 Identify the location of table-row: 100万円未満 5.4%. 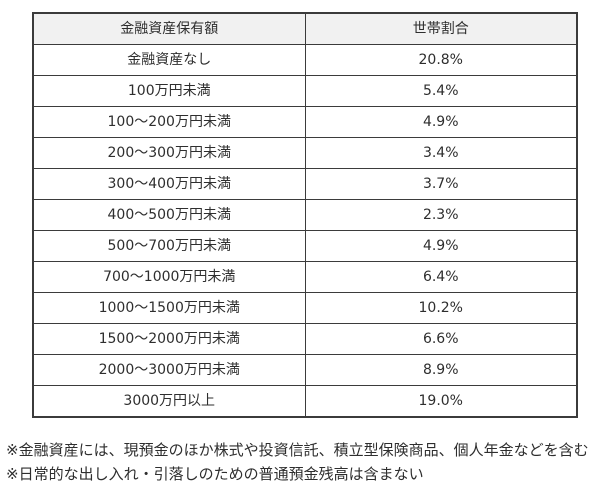
(305, 91).